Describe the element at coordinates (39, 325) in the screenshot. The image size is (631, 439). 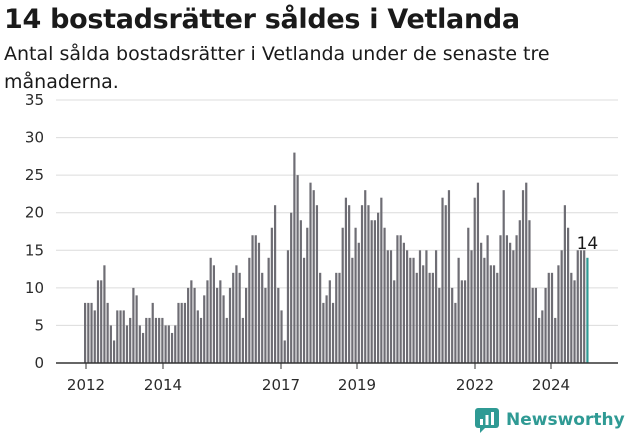
I see `y-tick-label: 5` at that location.